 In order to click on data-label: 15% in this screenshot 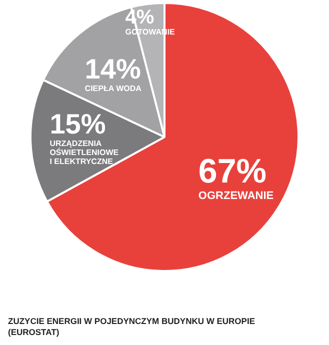, I will do `click(78, 124)`.